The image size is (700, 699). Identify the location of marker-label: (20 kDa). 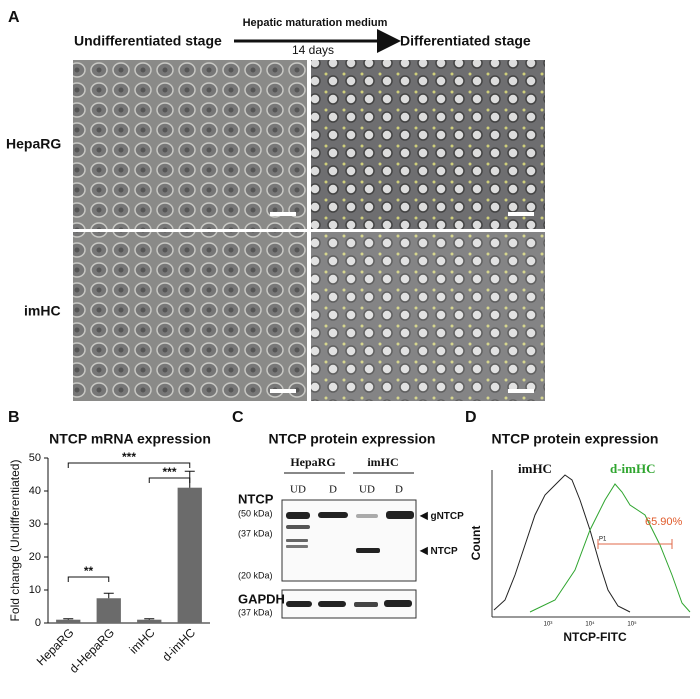
(255, 575).